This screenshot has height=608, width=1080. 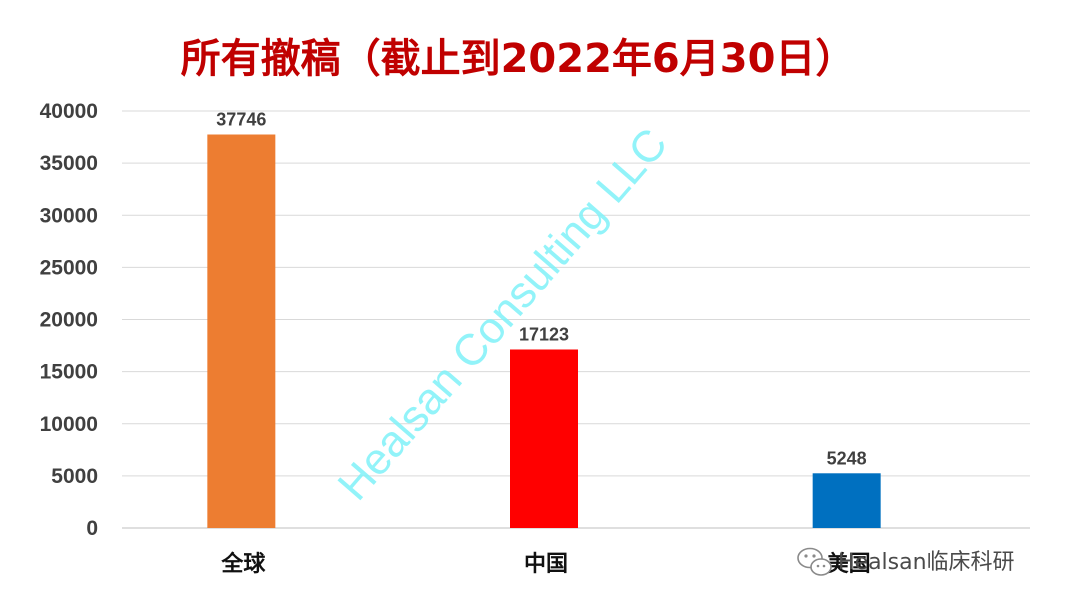 What do you see at coordinates (69, 267) in the screenshot?
I see `y-tick-label: 25000` at bounding box center [69, 267].